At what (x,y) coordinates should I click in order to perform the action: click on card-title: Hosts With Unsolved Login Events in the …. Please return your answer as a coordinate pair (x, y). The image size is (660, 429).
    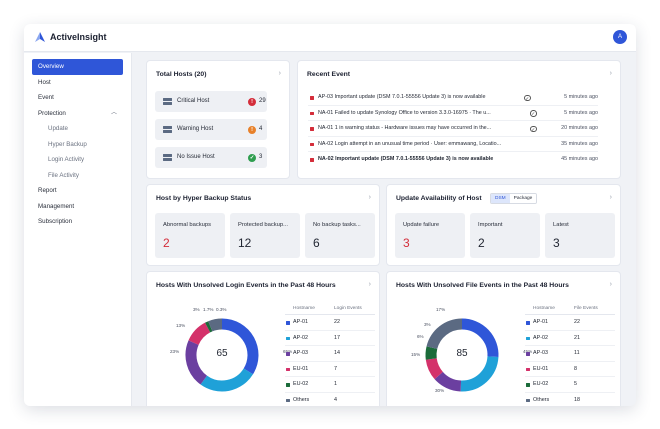
    Looking at the image, I should click on (246, 285).